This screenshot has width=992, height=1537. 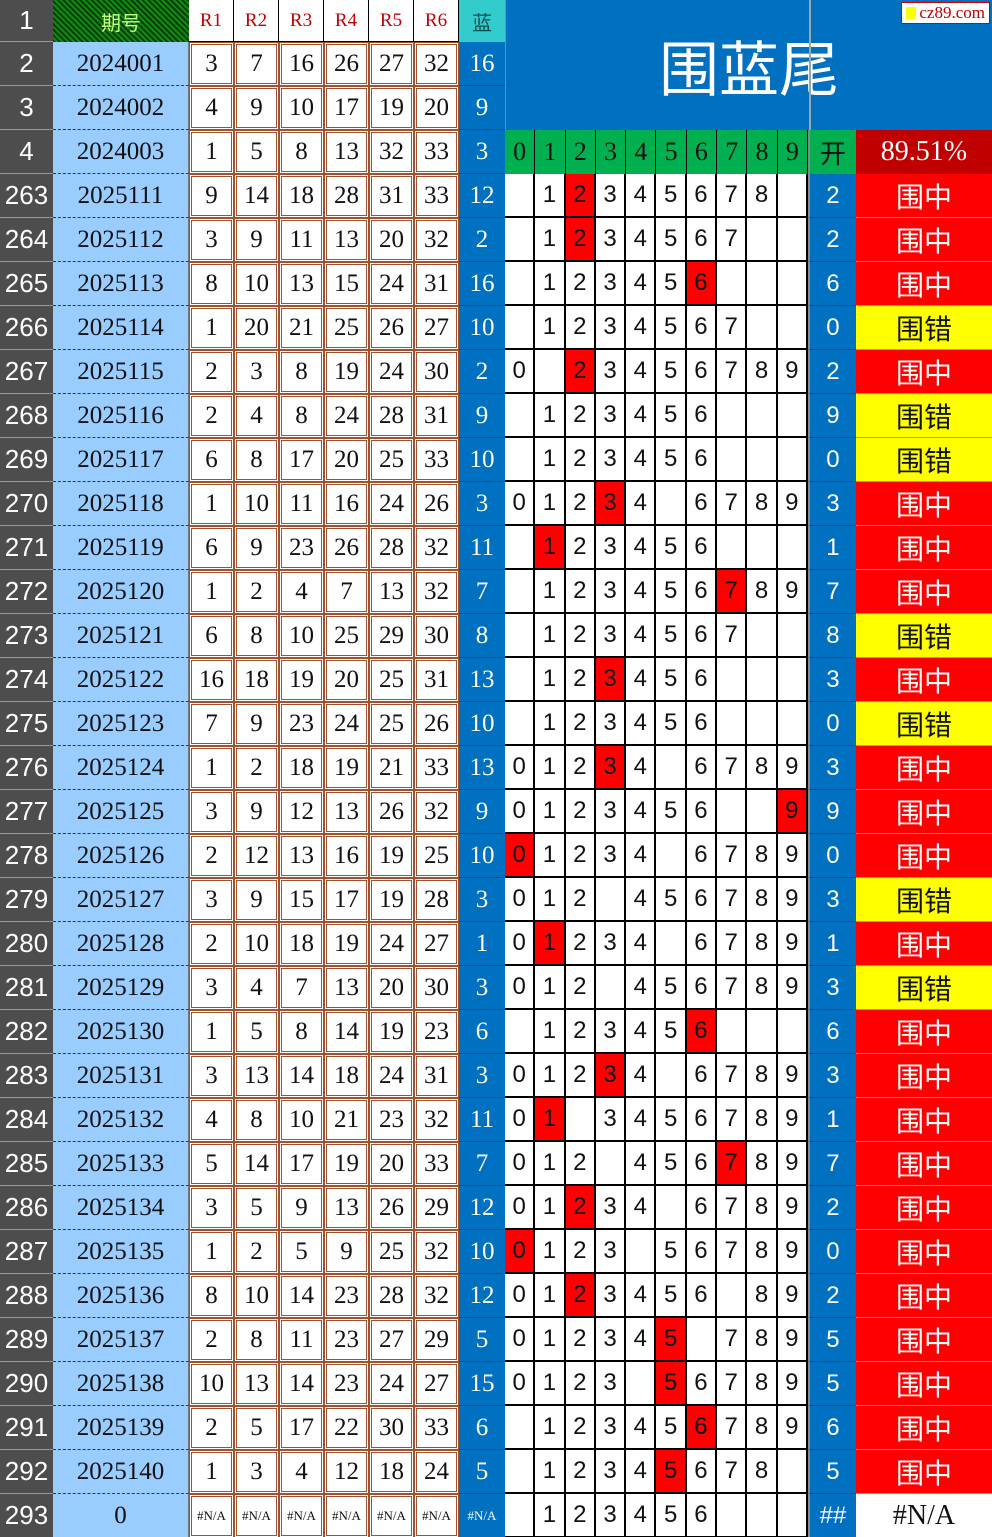 I want to click on open-tail-cell: 2, so click(x=831, y=240).